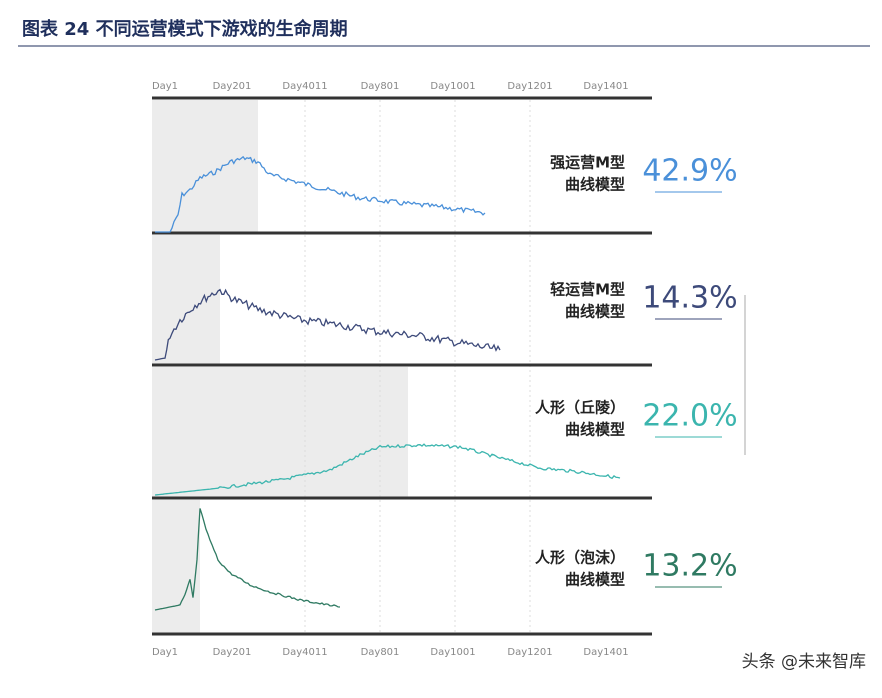 The width and height of the screenshot is (882, 698). Describe the element at coordinates (580, 408) in the screenshot. I see `model-name: 人形（丘陵）` at that location.